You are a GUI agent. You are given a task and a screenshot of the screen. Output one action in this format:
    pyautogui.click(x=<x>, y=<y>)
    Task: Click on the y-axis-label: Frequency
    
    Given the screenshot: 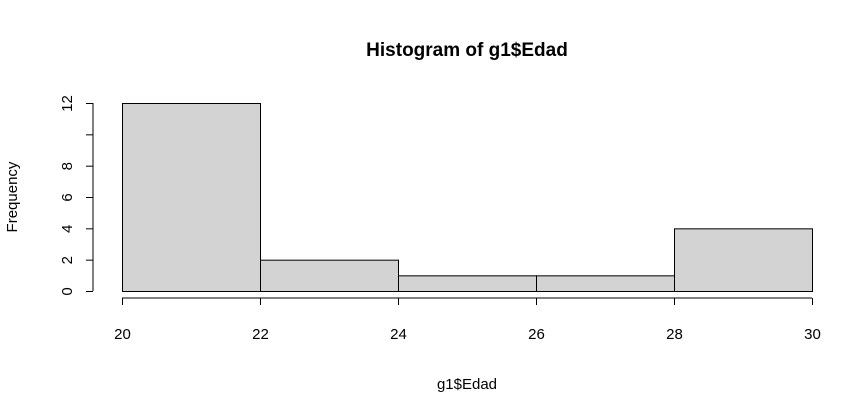 What is the action you would take?
    pyautogui.click(x=12, y=196)
    